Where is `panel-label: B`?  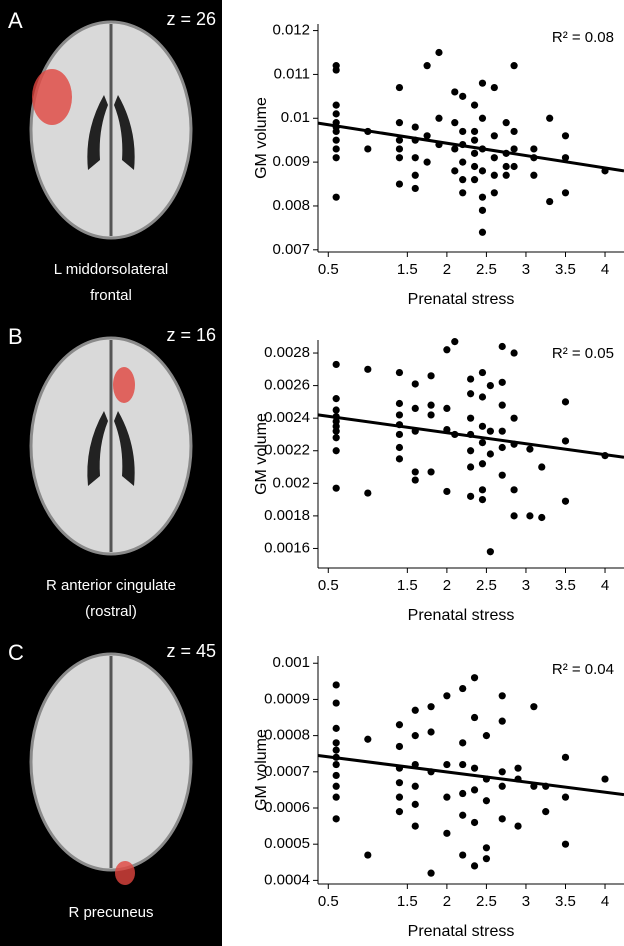 panel-label: B is located at coordinates (15, 336).